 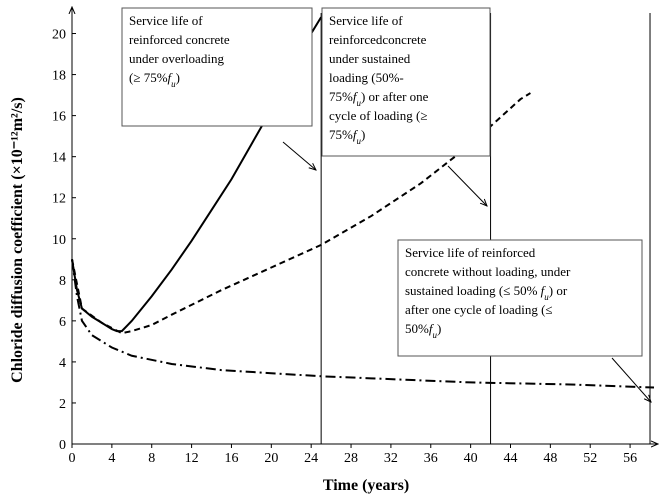 I want to click on x-tick-label: 24, so click(x=311, y=458).